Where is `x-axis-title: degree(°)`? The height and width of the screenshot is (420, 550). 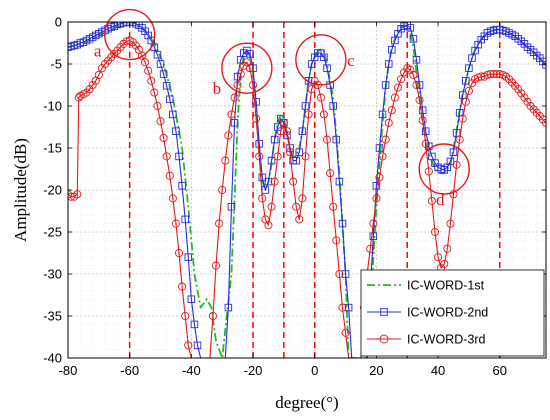 x-axis-title: degree(°) is located at coordinates (306, 402).